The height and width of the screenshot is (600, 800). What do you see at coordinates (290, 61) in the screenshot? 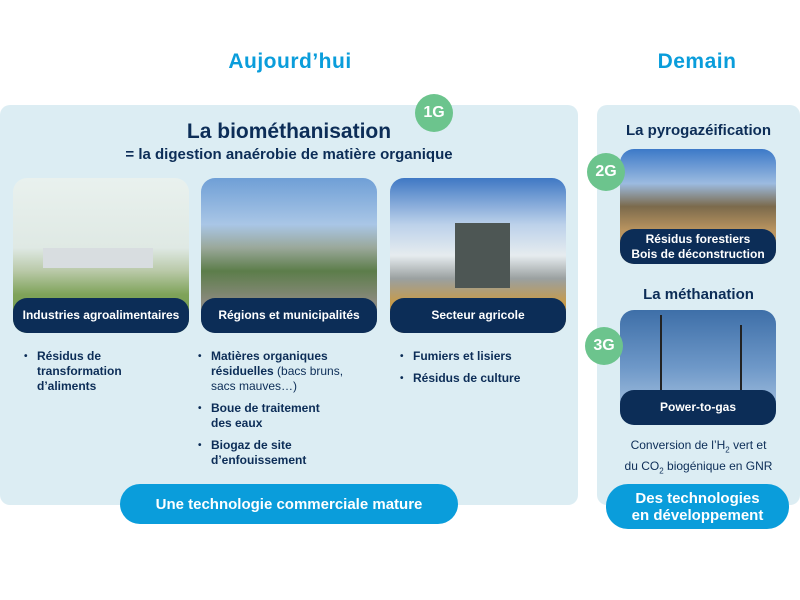
I see `heading-today: Aujourd’hui` at bounding box center [290, 61].